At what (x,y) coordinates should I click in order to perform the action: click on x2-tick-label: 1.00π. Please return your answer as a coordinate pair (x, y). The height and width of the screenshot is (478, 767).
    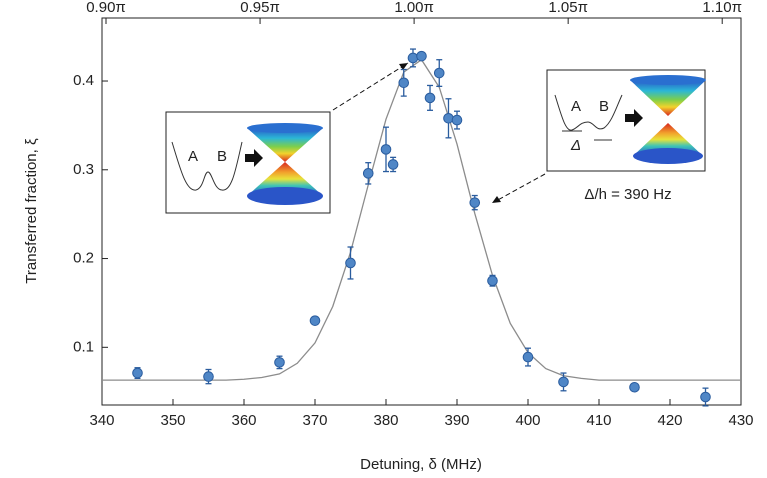
    Looking at the image, I should click on (414, 8).